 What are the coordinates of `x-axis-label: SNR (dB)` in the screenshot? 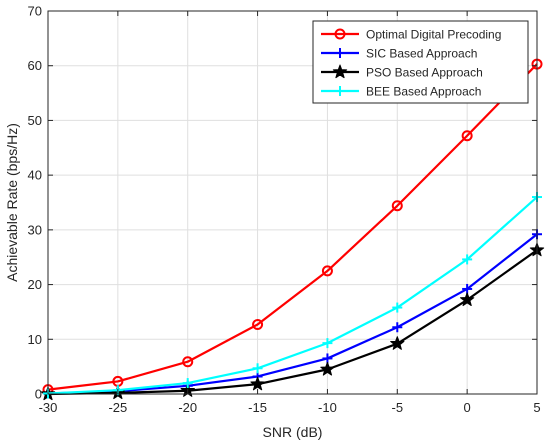 It's located at (293, 432).